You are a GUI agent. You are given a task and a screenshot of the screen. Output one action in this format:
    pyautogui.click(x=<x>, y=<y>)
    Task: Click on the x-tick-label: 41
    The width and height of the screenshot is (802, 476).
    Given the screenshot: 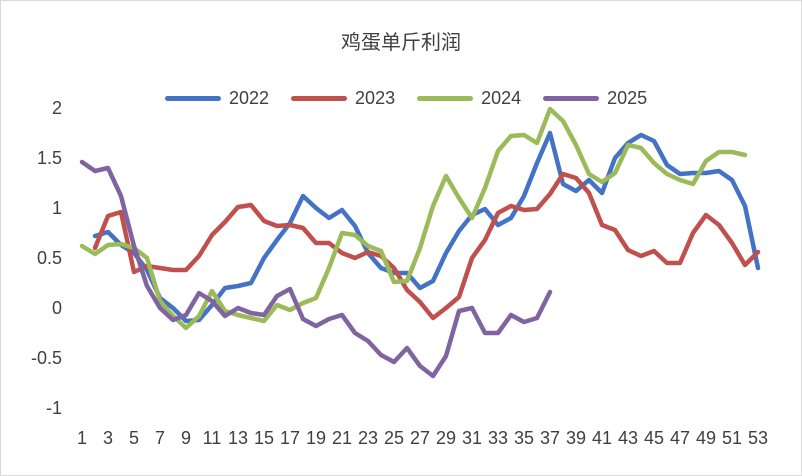 What is the action you would take?
    pyautogui.click(x=602, y=438)
    